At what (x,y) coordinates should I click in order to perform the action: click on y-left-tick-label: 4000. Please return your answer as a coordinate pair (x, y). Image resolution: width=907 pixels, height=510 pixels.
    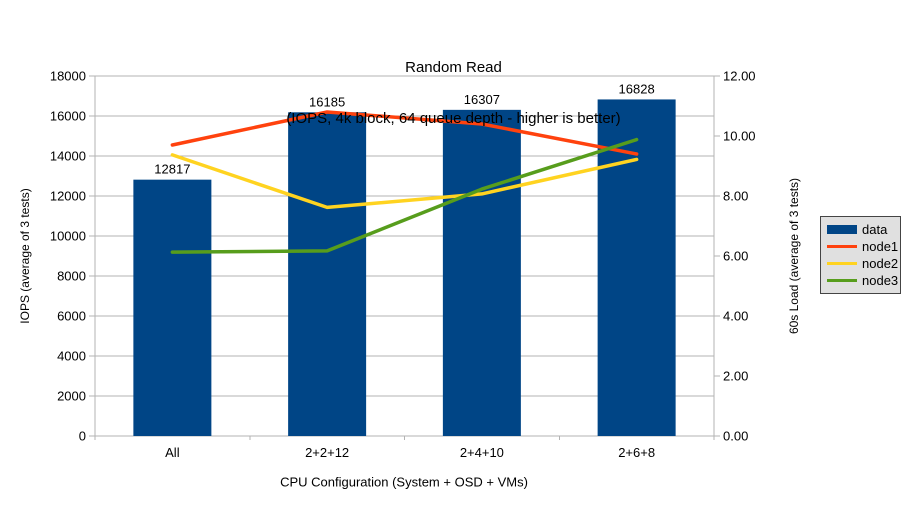
    Looking at the image, I should click on (71, 356).